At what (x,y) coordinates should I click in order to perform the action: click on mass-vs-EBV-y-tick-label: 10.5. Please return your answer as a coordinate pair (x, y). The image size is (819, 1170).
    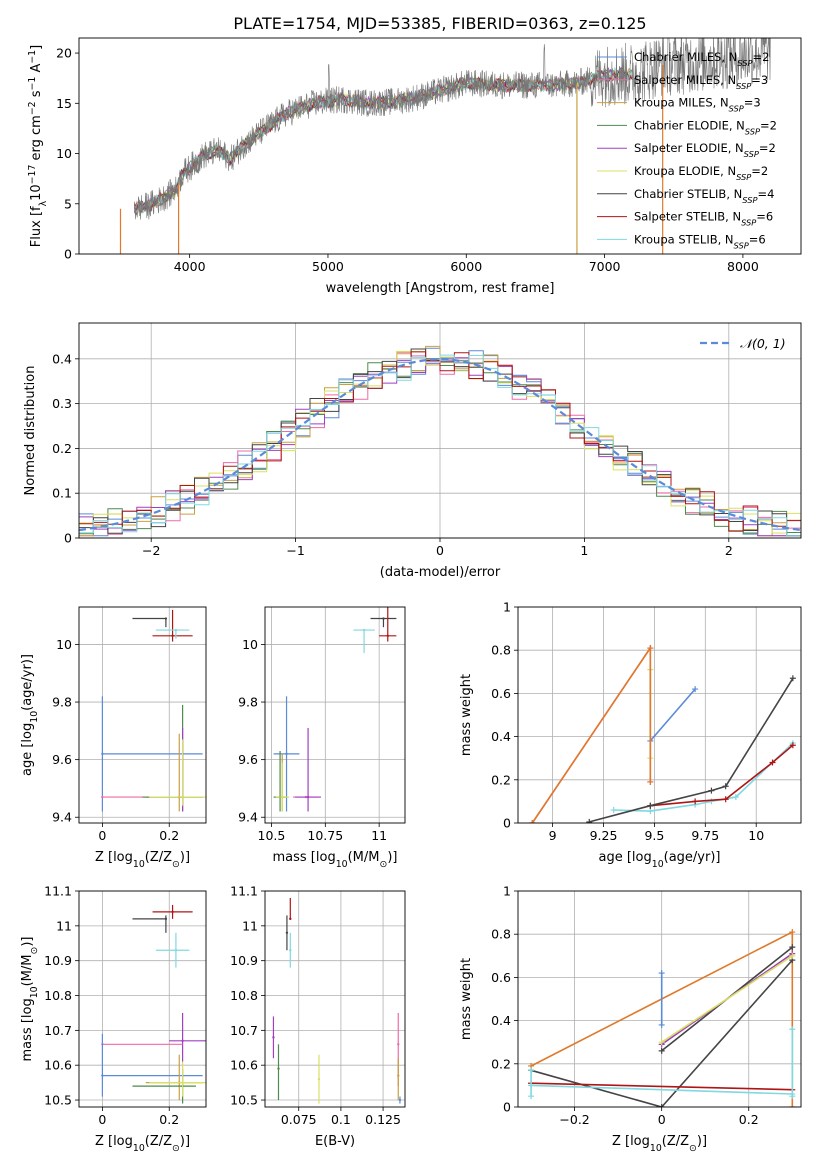
    Looking at the image, I should click on (244, 1100).